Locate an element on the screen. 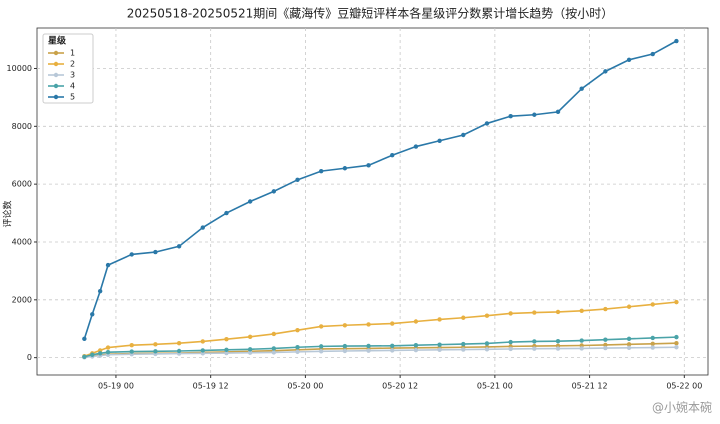 The width and height of the screenshot is (720, 424). legend-label: 3 is located at coordinates (72, 75).